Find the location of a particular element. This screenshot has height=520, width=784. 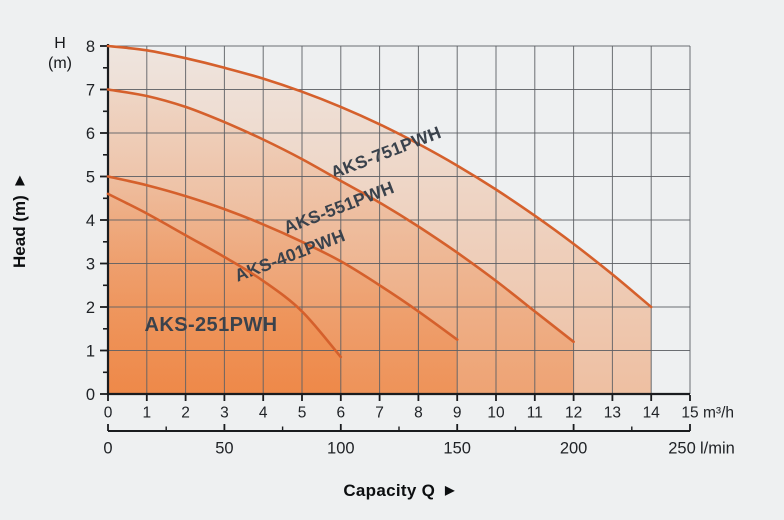

x-tick-label-3: 3 is located at coordinates (224, 413).